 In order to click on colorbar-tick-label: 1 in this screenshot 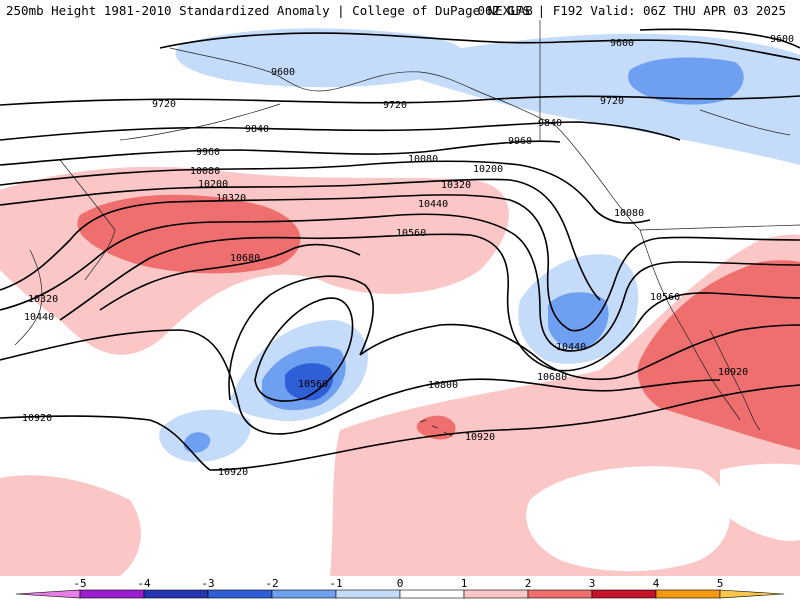, I will do `click(464, 583)`.